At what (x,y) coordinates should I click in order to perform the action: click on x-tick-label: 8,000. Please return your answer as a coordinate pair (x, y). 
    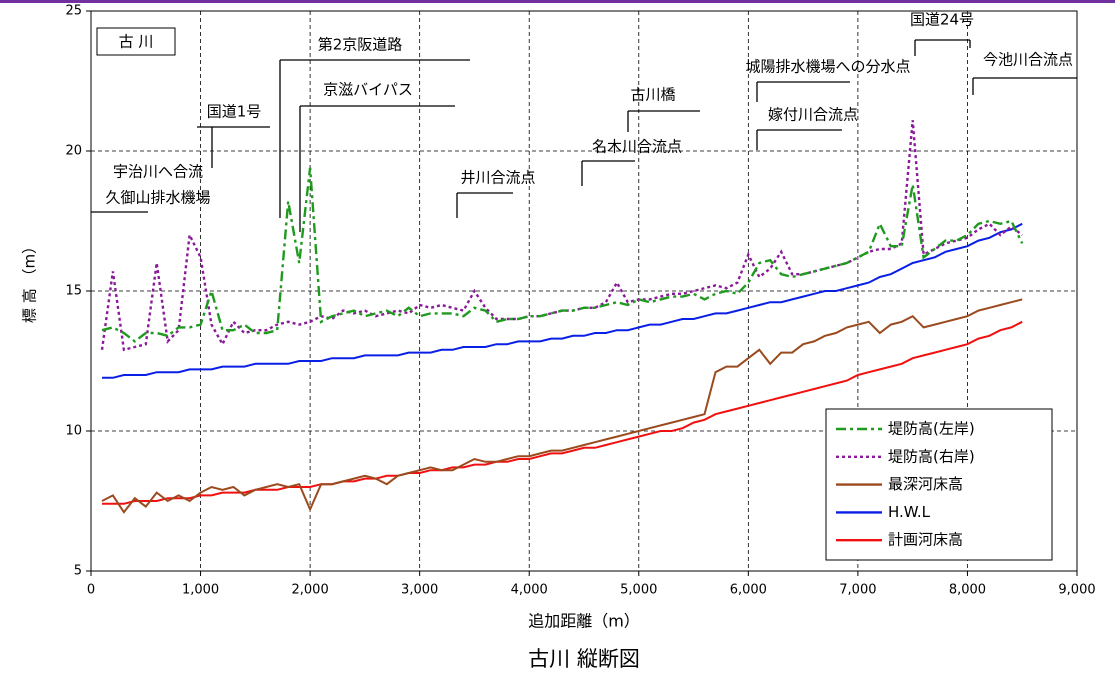
    Looking at the image, I should click on (967, 590).